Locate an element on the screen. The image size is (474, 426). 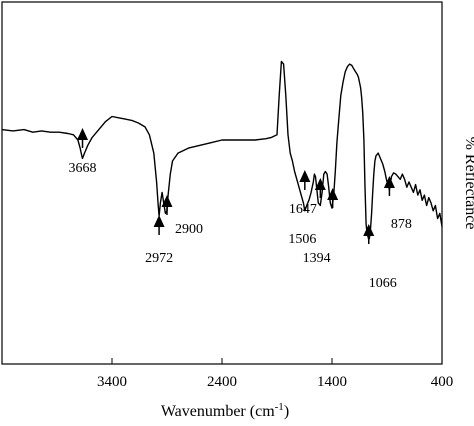
x-tick-label: 2400 is located at coordinates (222, 382).